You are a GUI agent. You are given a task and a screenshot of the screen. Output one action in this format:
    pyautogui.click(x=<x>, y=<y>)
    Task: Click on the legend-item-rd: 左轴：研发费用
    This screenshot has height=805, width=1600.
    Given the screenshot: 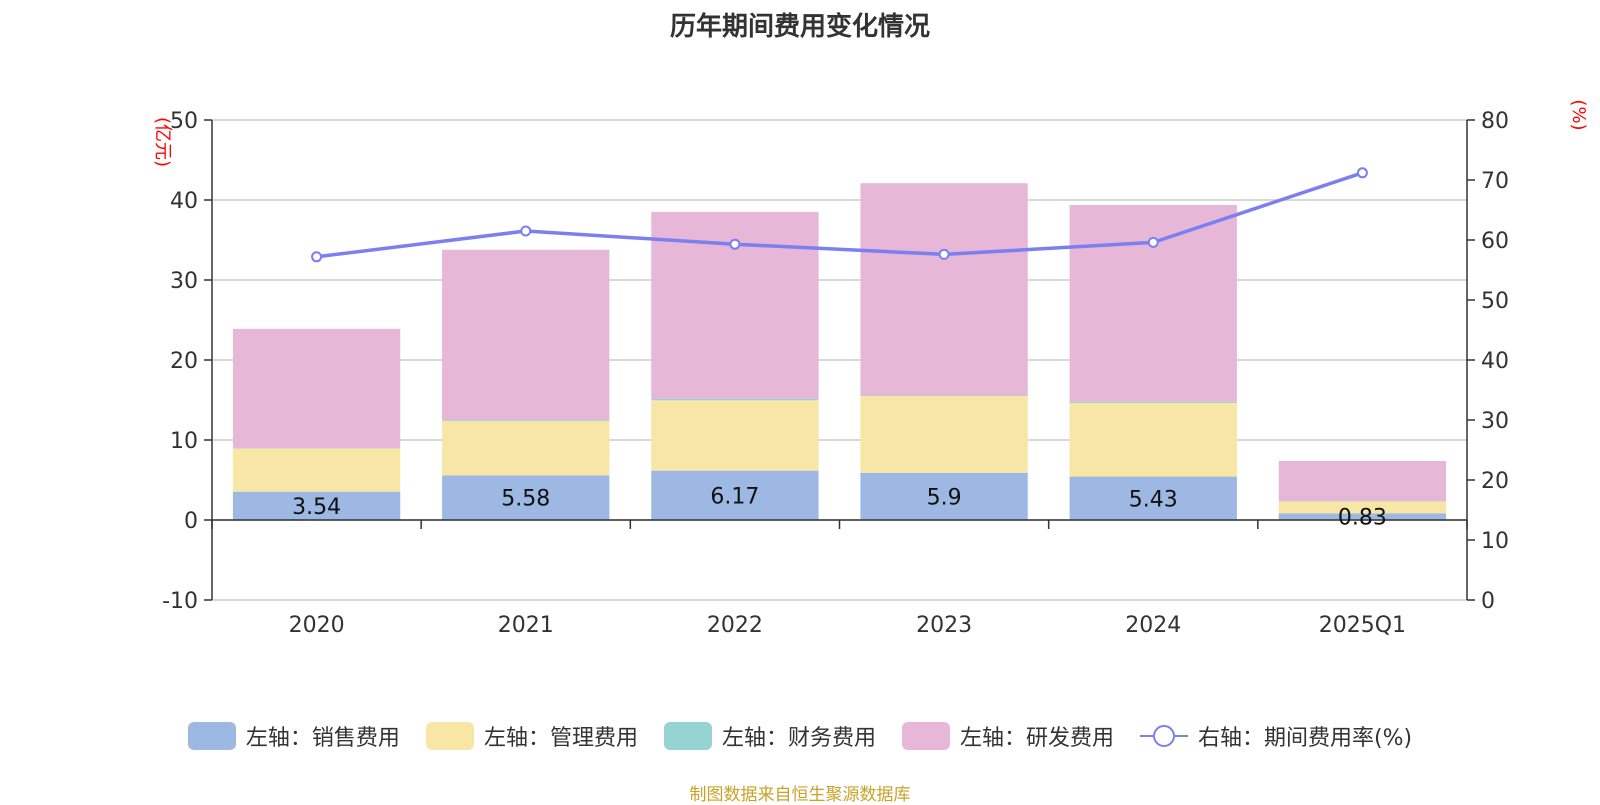 What is the action you would take?
    pyautogui.click(x=1008, y=736)
    